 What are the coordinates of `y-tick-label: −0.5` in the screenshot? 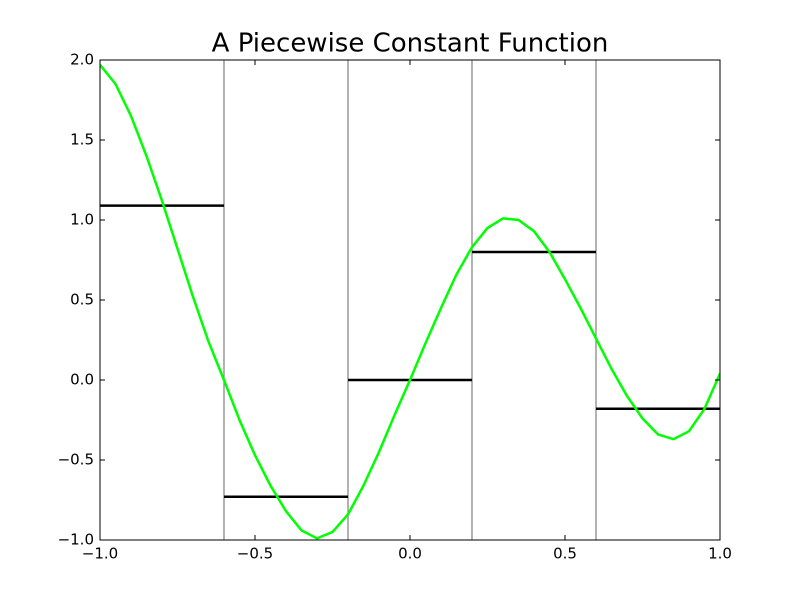 It's located at (76, 460).